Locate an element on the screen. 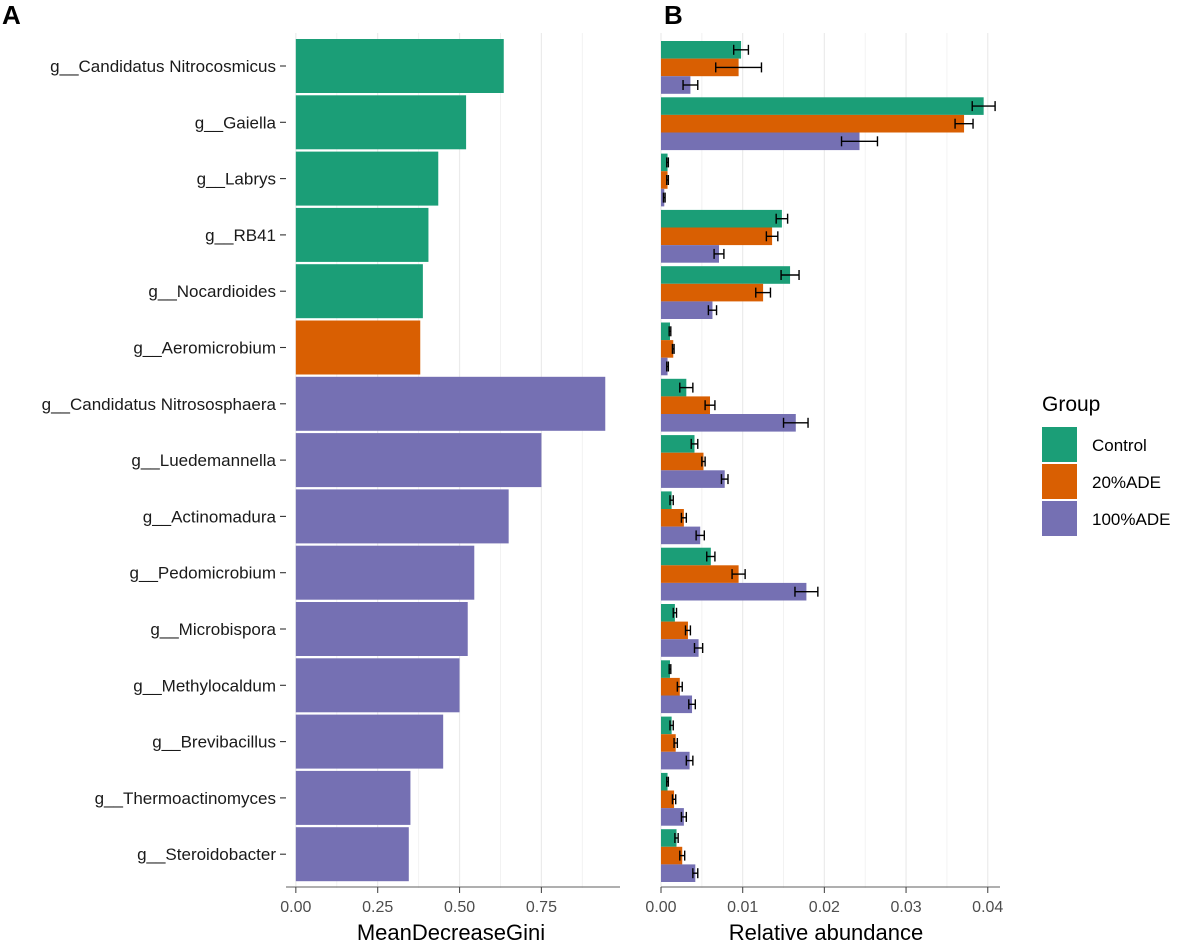 This screenshot has width=1181, height=948. bar-importance-gaiella is located at coordinates (381, 122).